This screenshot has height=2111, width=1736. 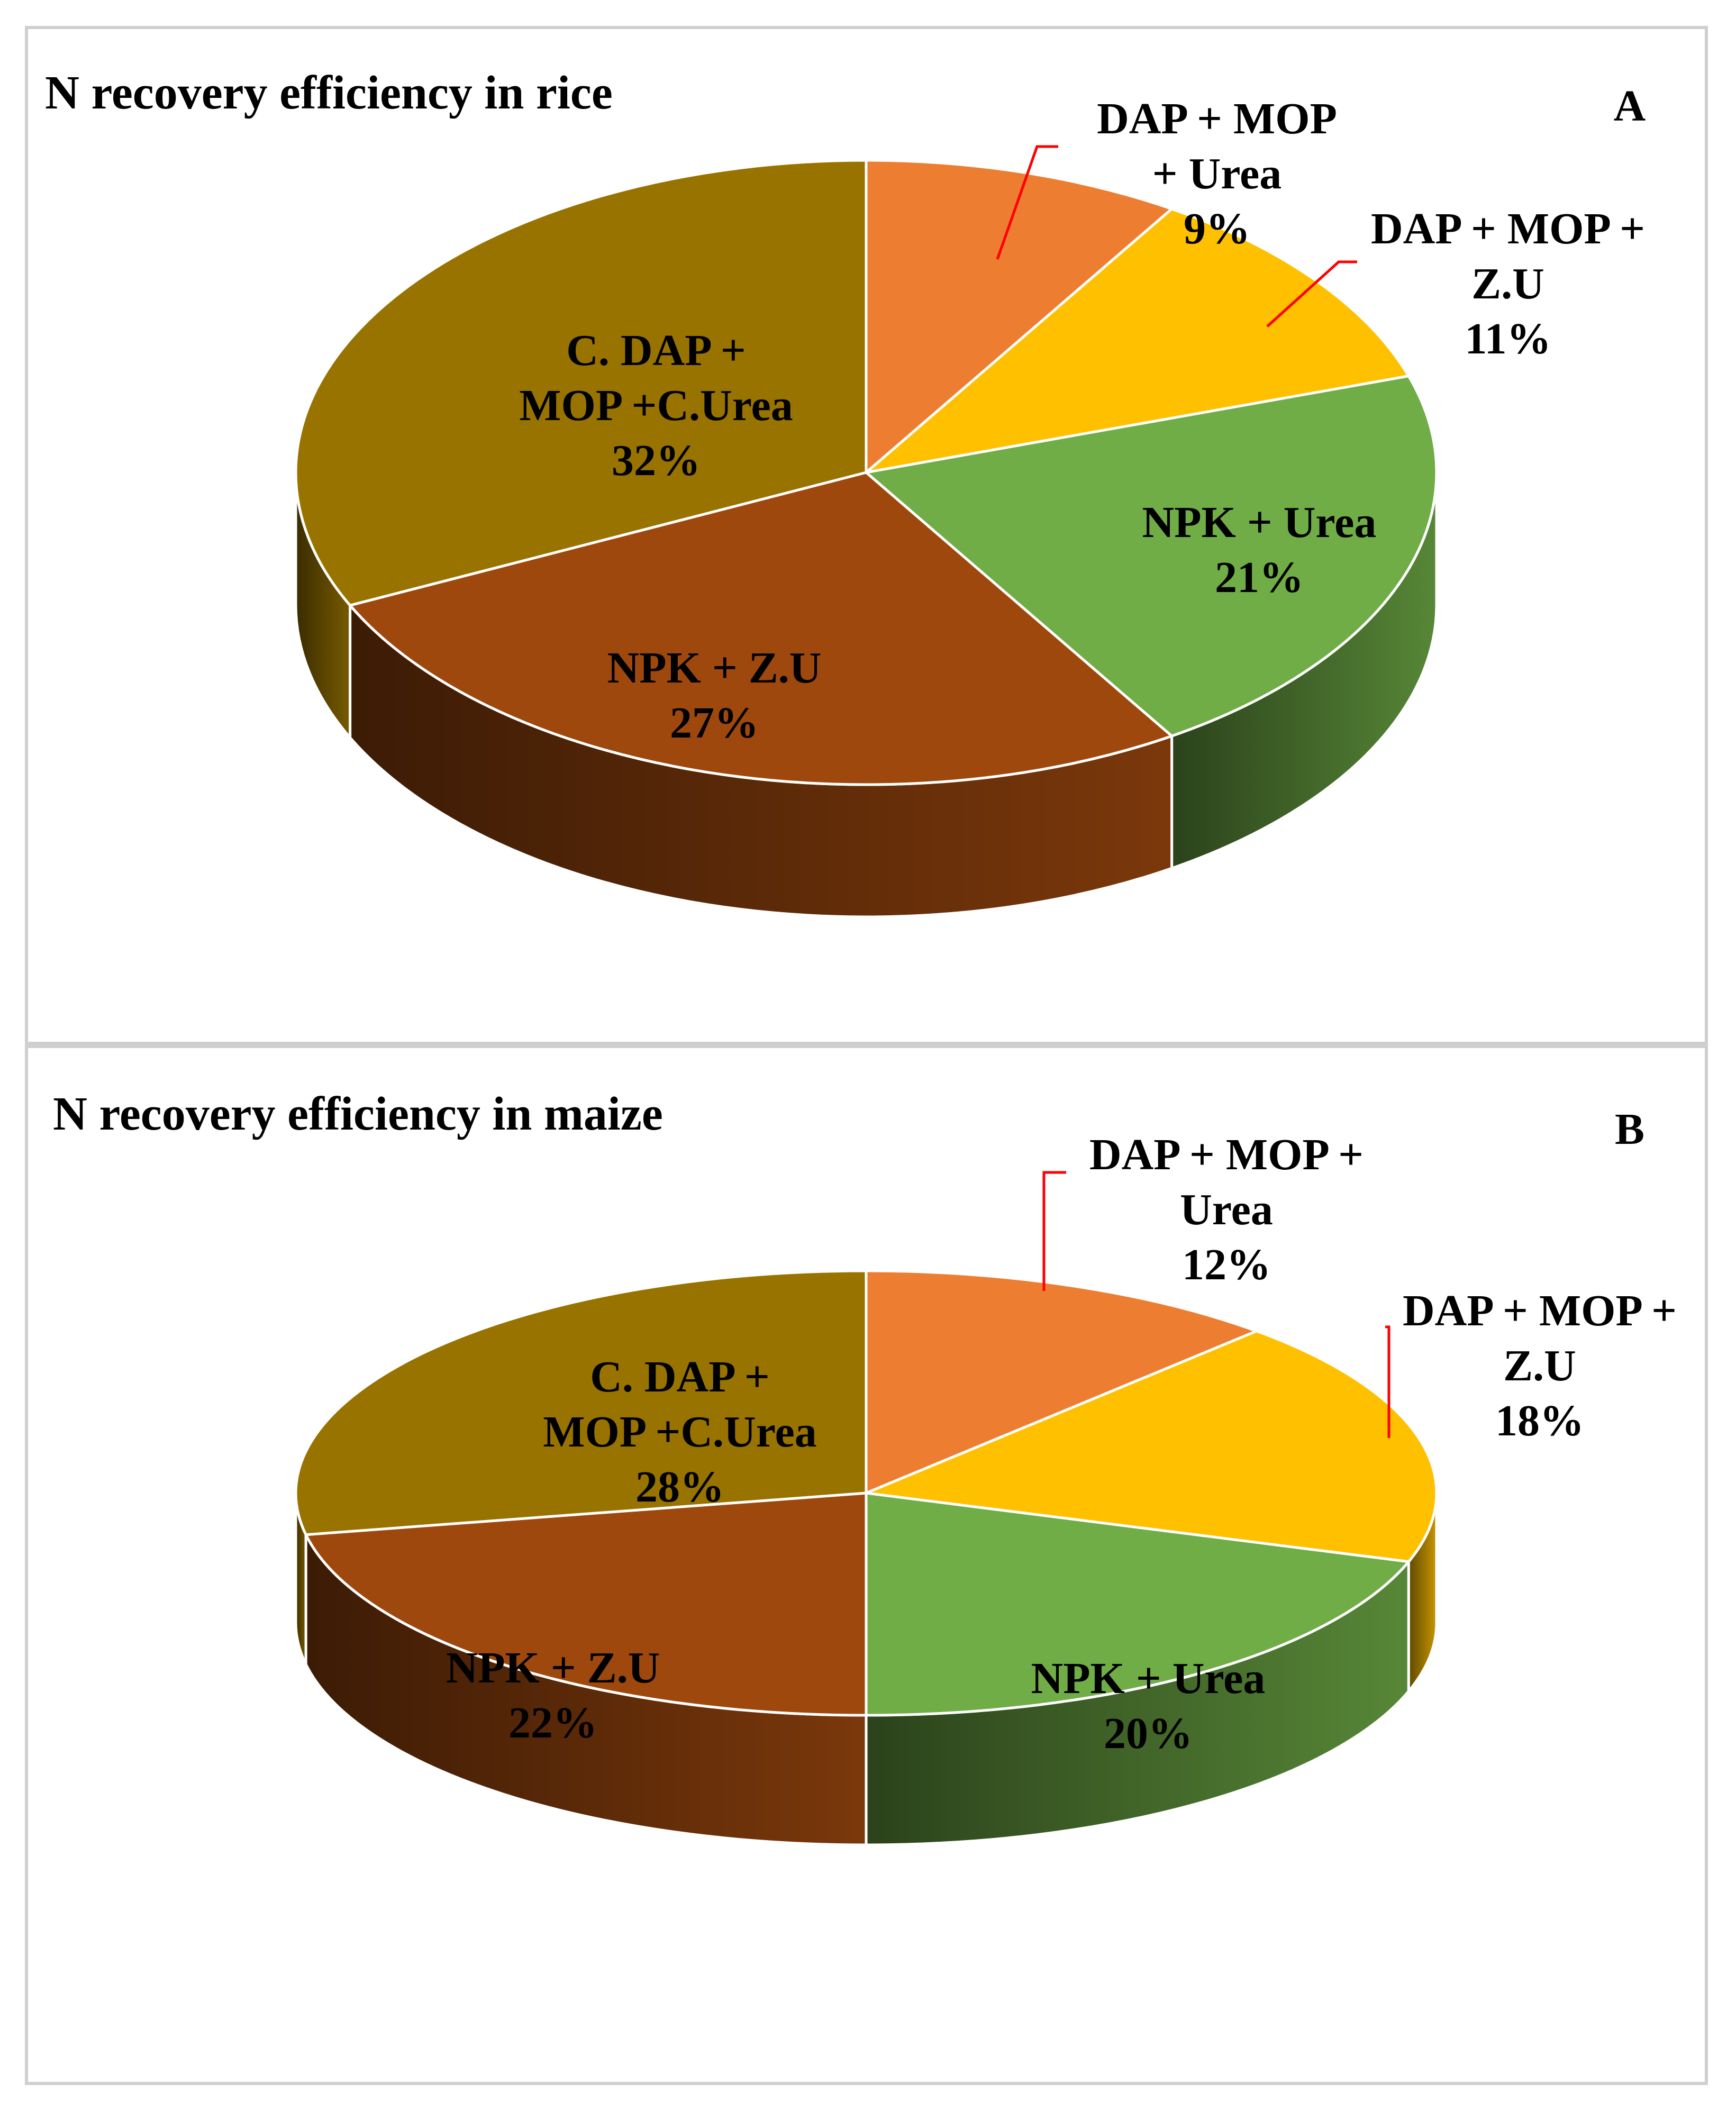 I want to click on data-label-2: DAP + MOP + Z.U 11%, so click(x=1508, y=283).